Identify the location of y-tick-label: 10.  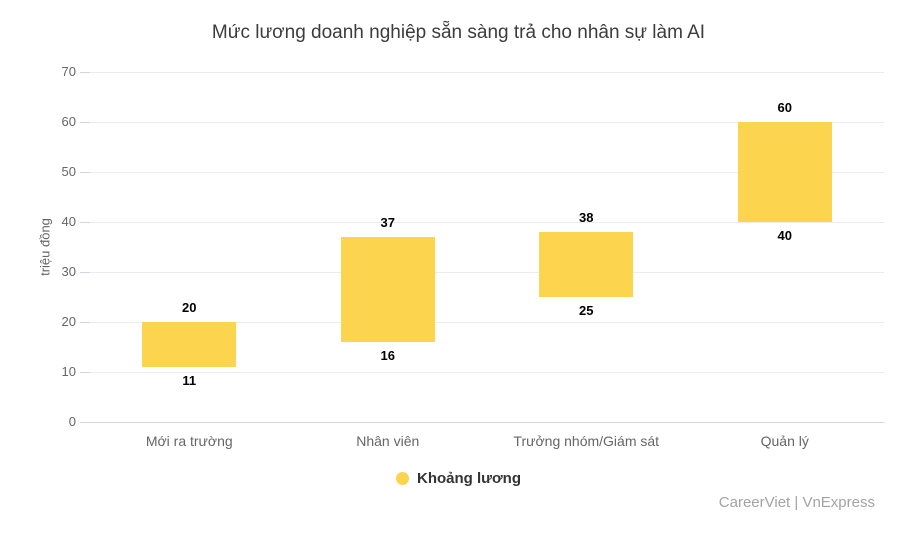
(68, 371).